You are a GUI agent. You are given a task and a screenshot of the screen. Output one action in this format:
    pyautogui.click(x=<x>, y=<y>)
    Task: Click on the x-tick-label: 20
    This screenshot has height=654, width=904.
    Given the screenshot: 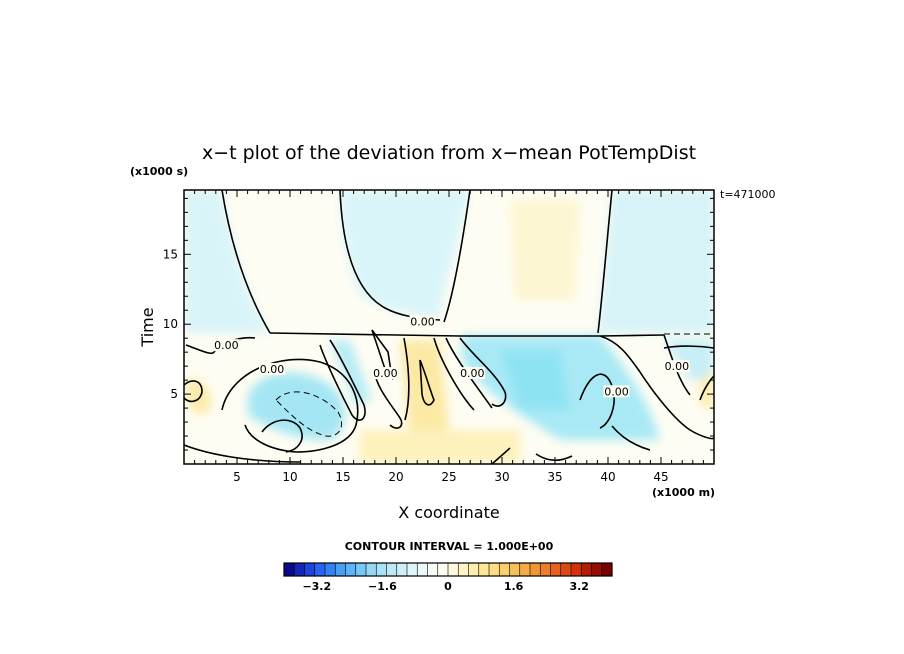 What is the action you would take?
    pyautogui.click(x=395, y=477)
    